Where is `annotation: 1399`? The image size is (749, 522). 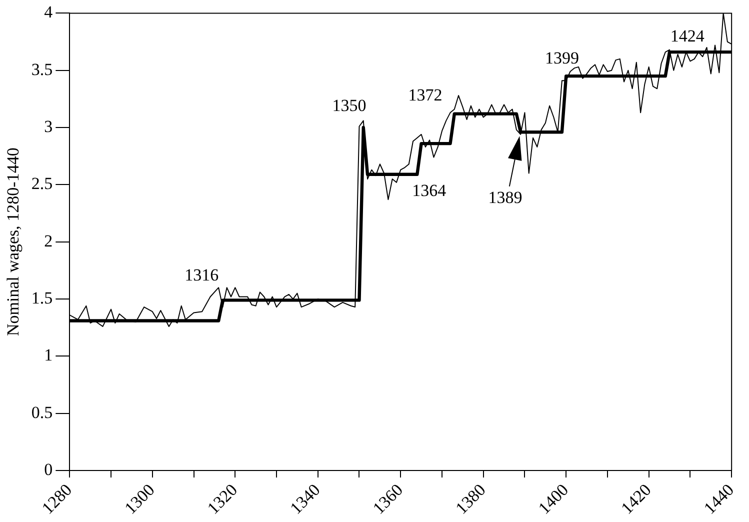
annotation: 1399 is located at coordinates (561, 58).